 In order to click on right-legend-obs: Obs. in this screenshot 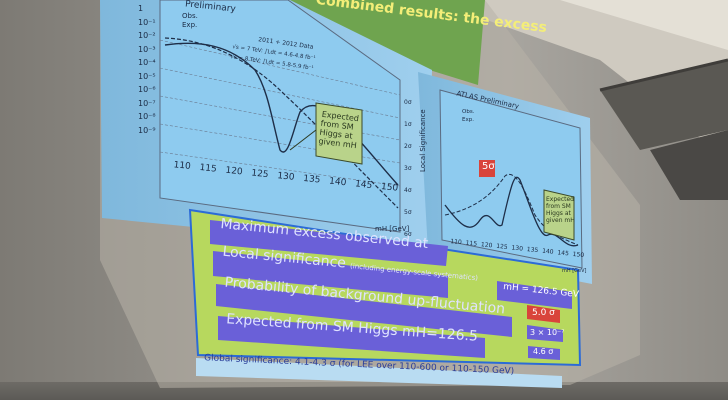, I will do `click(468, 112)`.